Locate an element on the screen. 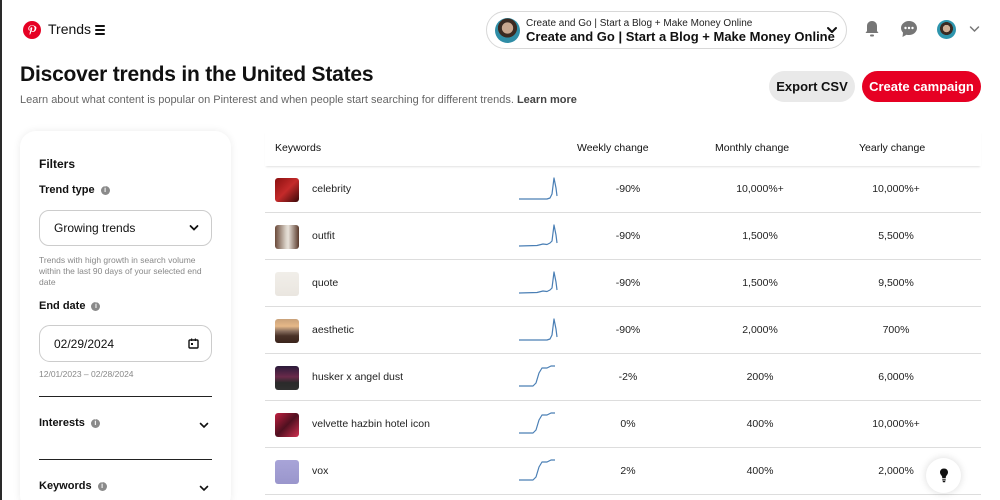 The width and height of the screenshot is (1000, 500). monthly-change: 10,000%+ is located at coordinates (760, 189).